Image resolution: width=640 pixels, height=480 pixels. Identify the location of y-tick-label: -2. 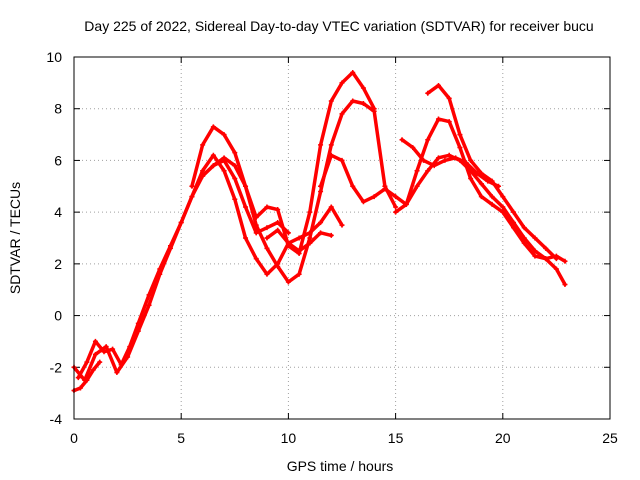
(56, 367).